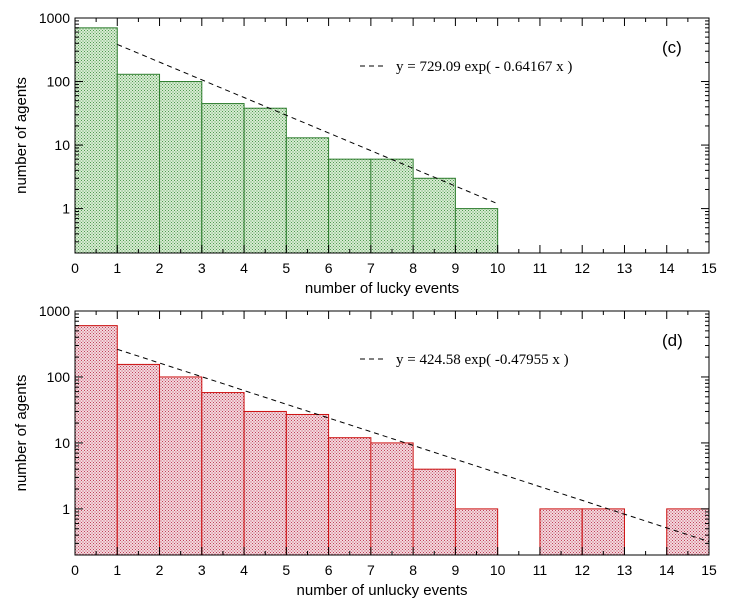  Describe the element at coordinates (382, 590) in the screenshot. I see `x-axis-title-d: number of unlucky events` at that location.